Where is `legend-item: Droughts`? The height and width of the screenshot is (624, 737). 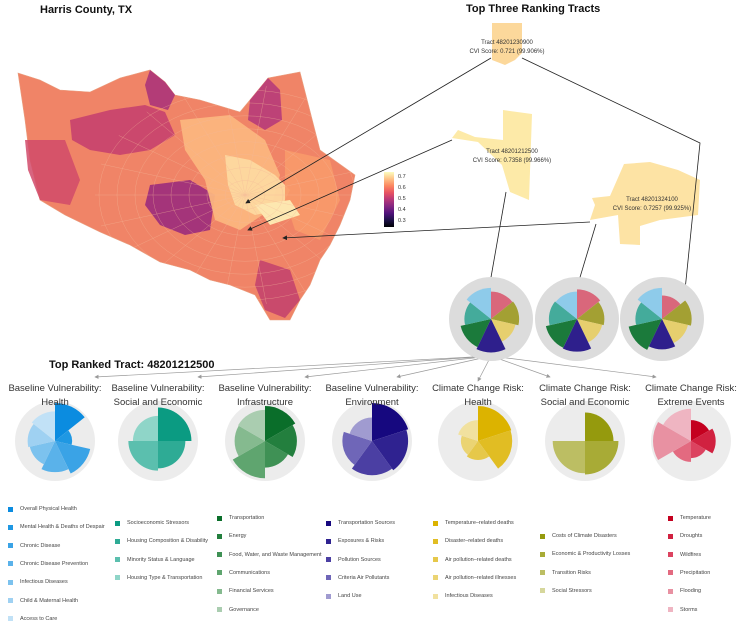
legend-item: Droughts is located at coordinates (685, 536).